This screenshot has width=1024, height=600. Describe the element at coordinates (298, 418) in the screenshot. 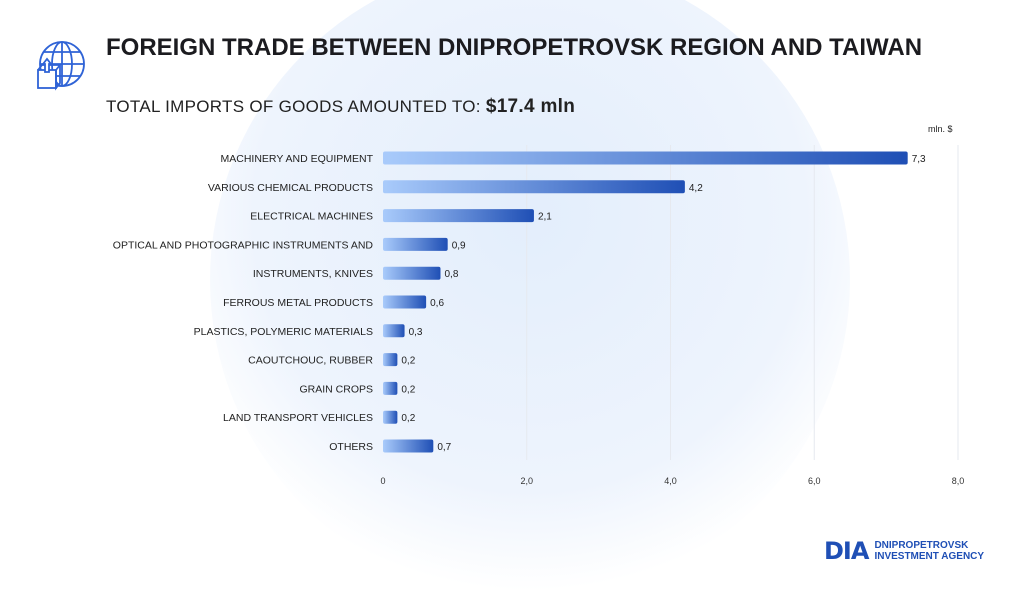

I see `category-label: LAND TRANSPORT VEHICLES` at that location.